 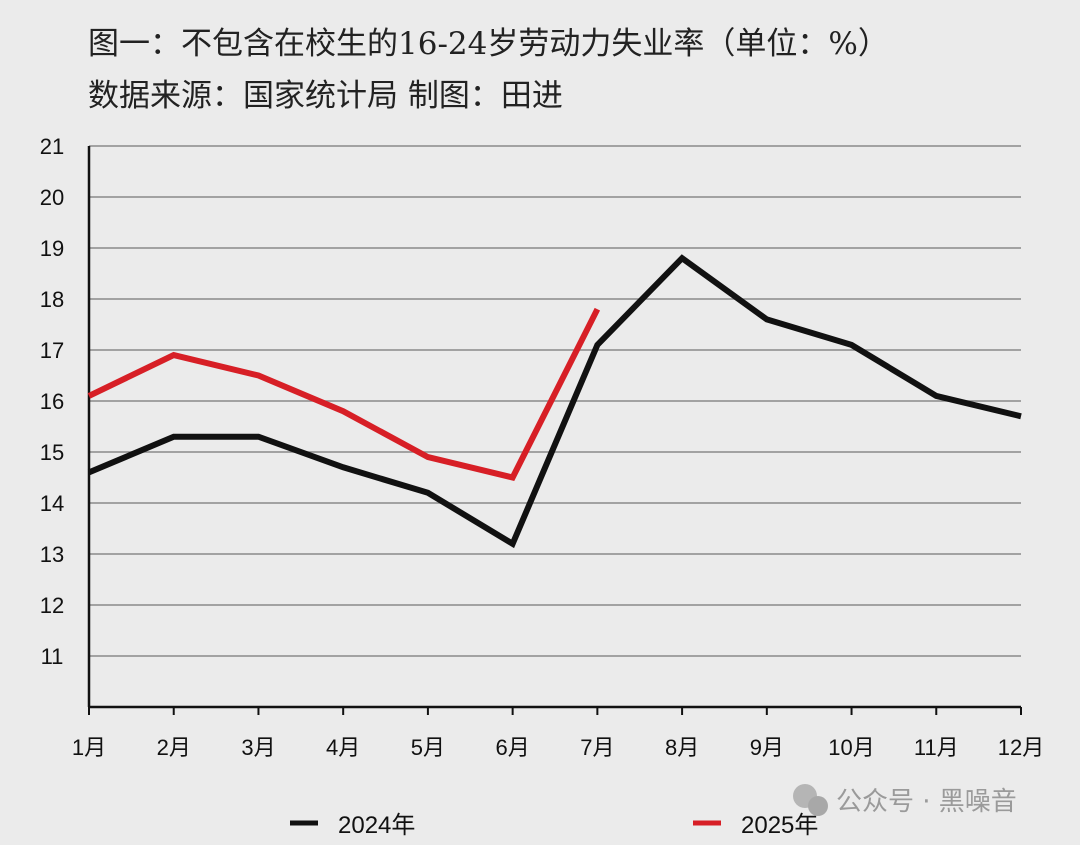 What do you see at coordinates (779, 825) in the screenshot?
I see `legend-label: 2025年` at bounding box center [779, 825].